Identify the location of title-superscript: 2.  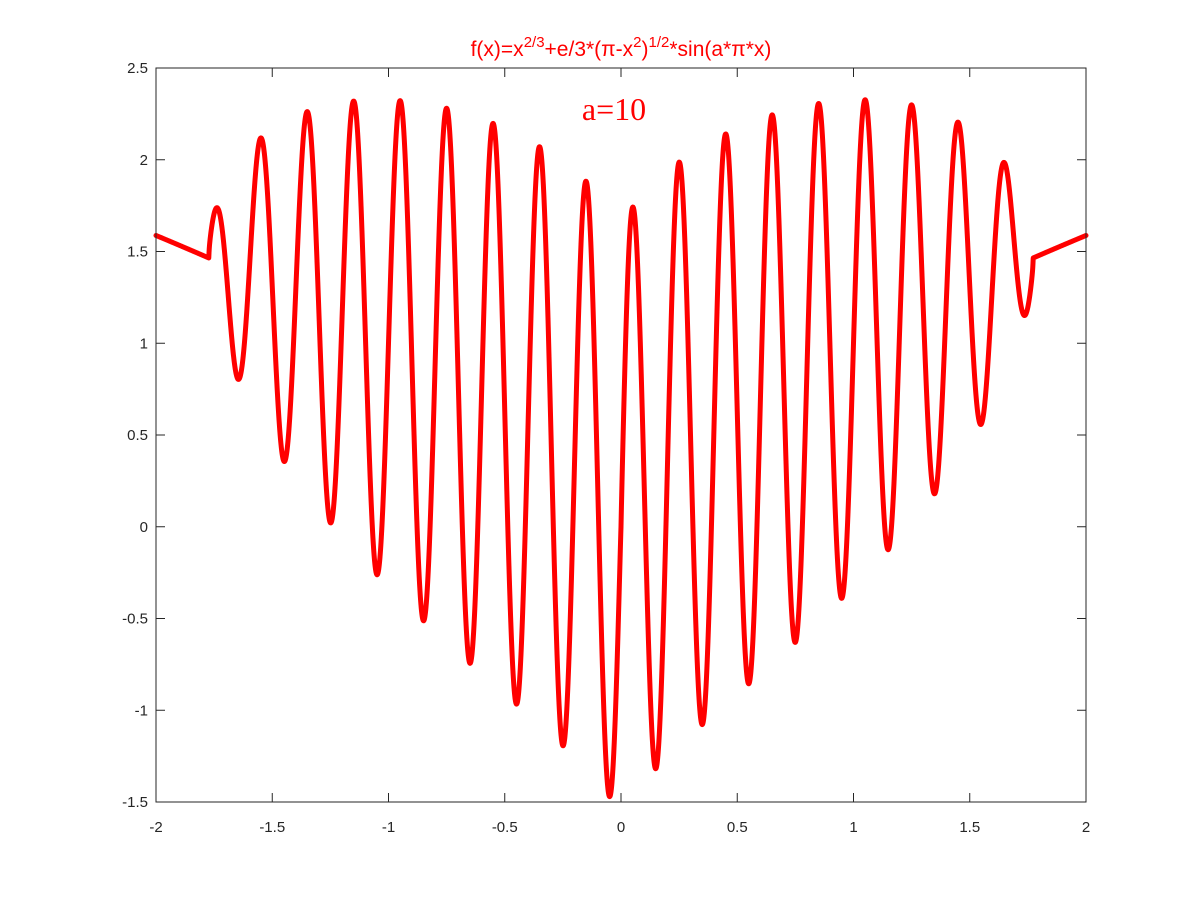
(637, 42).